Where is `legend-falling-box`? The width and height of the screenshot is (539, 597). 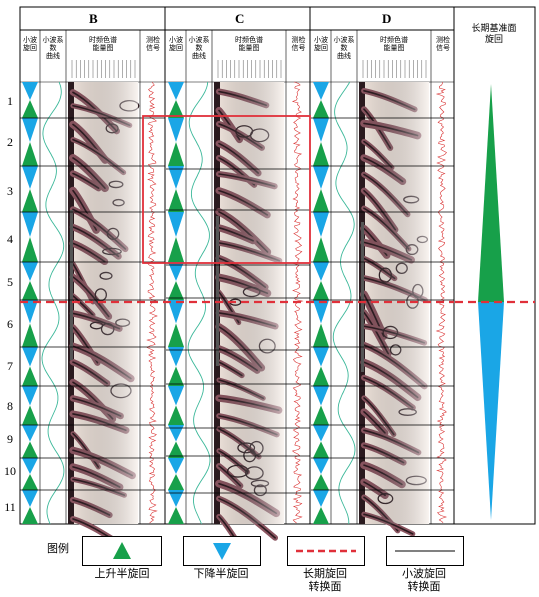
legend-falling-box is located at coordinates (222, 551).